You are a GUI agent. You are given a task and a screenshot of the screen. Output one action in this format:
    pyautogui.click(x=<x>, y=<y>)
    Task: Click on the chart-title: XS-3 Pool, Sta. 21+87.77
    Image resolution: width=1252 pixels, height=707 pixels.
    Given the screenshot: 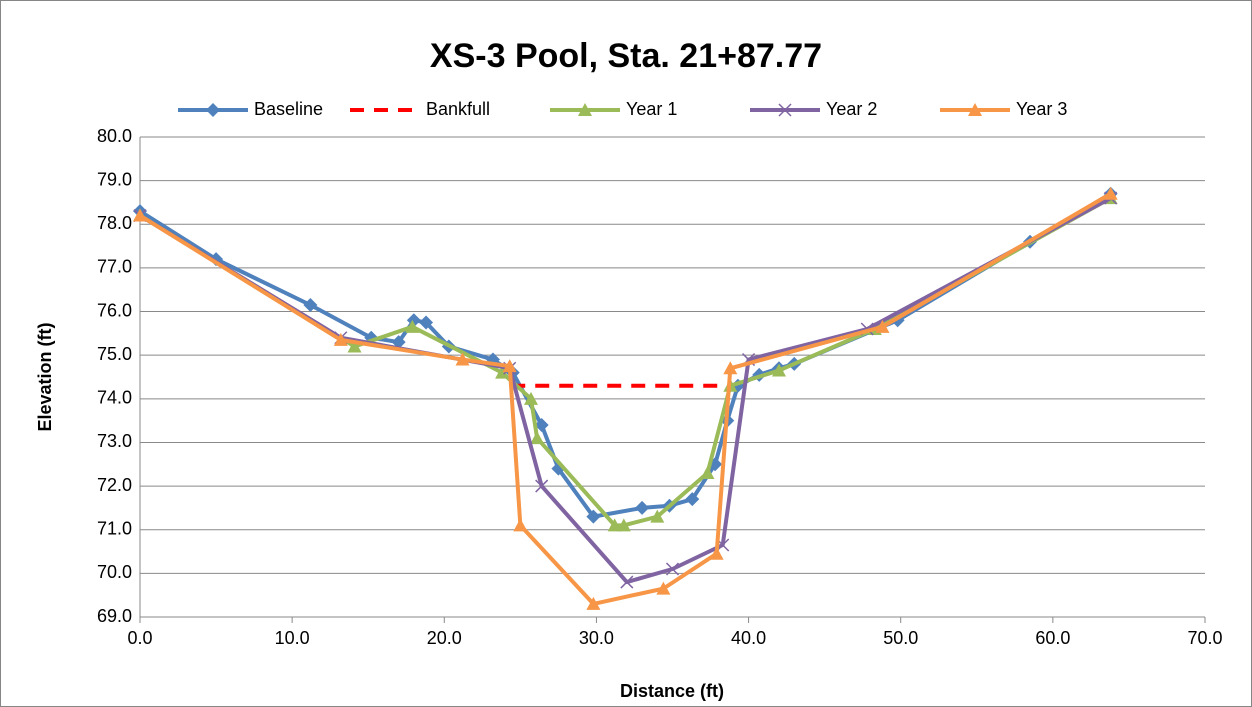 What is the action you would take?
    pyautogui.click(x=626, y=56)
    